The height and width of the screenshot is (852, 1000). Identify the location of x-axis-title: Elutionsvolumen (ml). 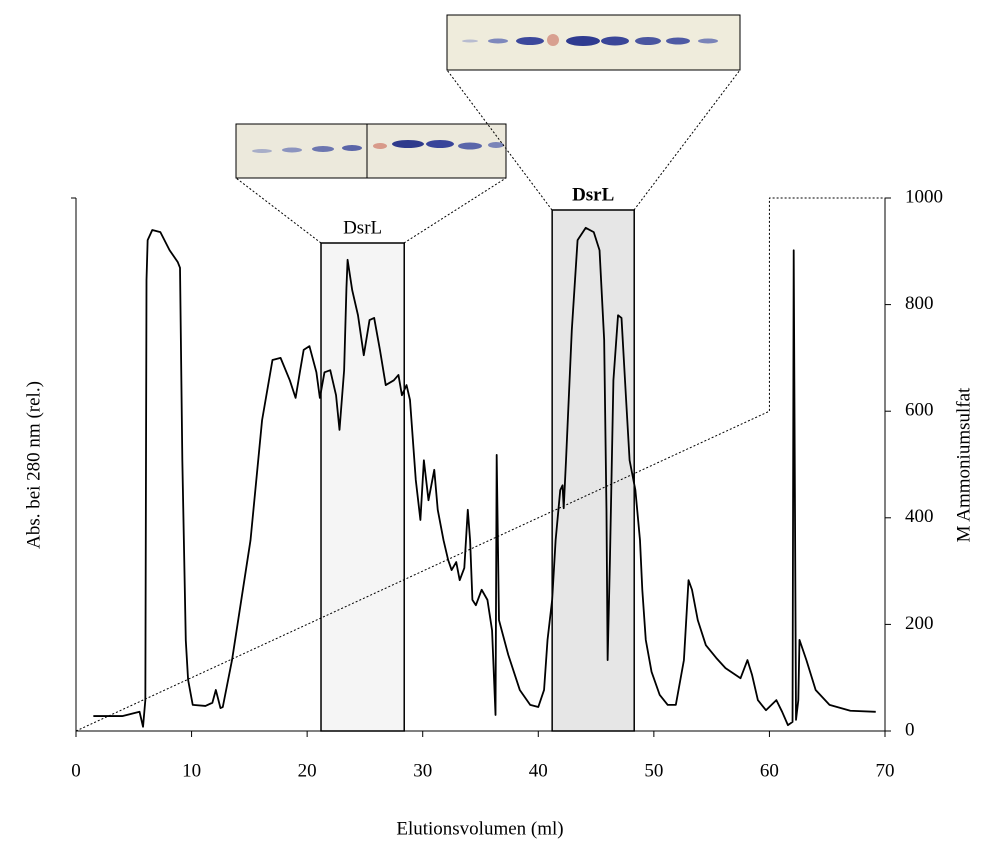
(479, 828).